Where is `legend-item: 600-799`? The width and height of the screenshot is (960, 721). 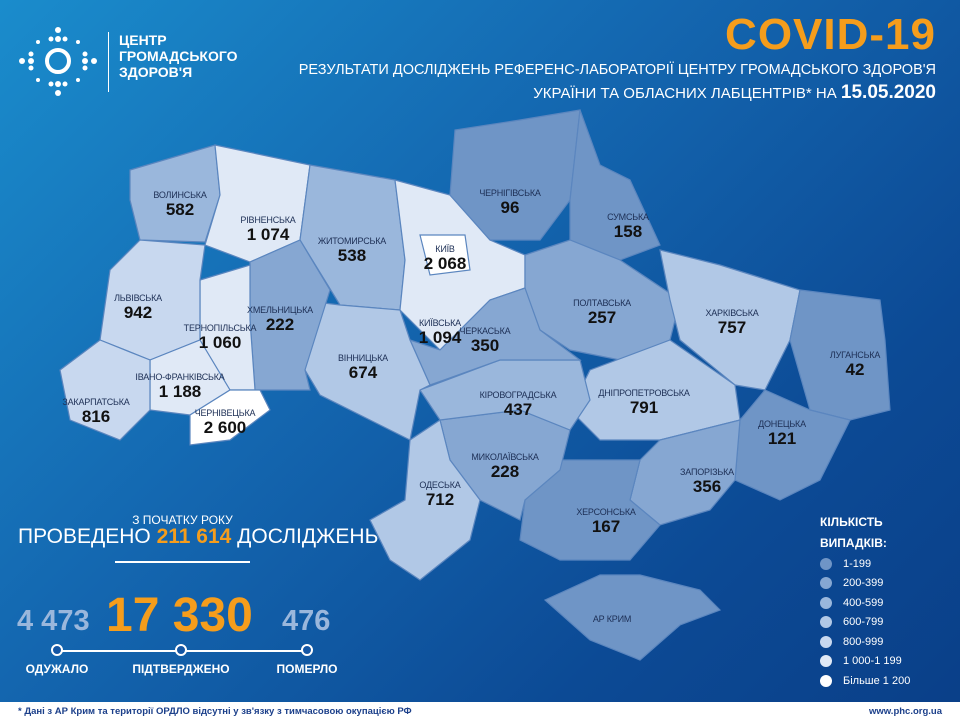
legend-item: 600-799 is located at coordinates (865, 623).